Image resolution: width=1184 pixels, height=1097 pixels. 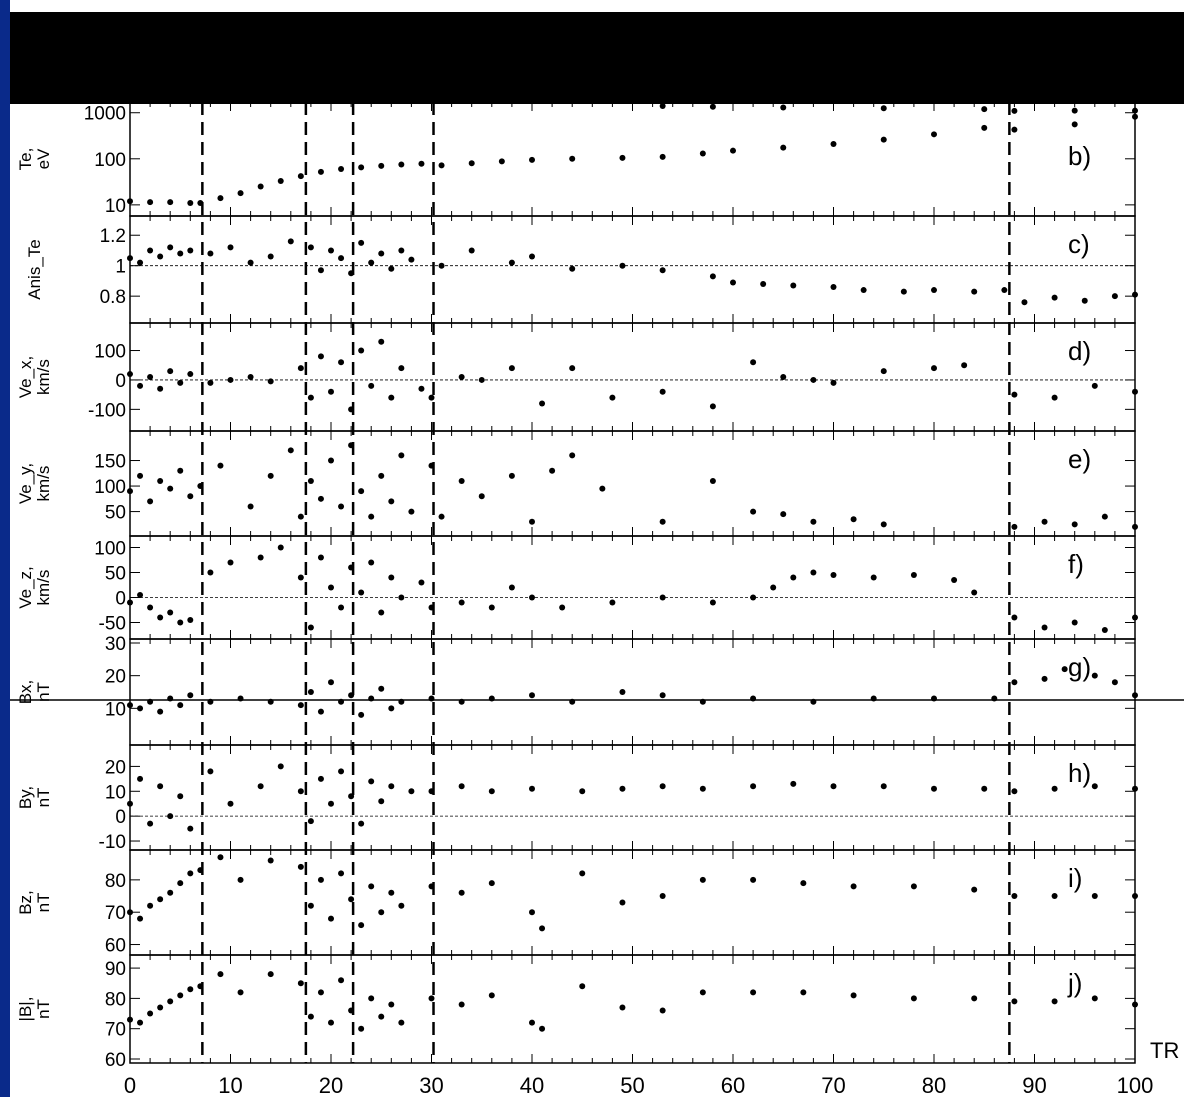 I want to click on y-axis-label: Ve_y,, so click(x=25, y=483).